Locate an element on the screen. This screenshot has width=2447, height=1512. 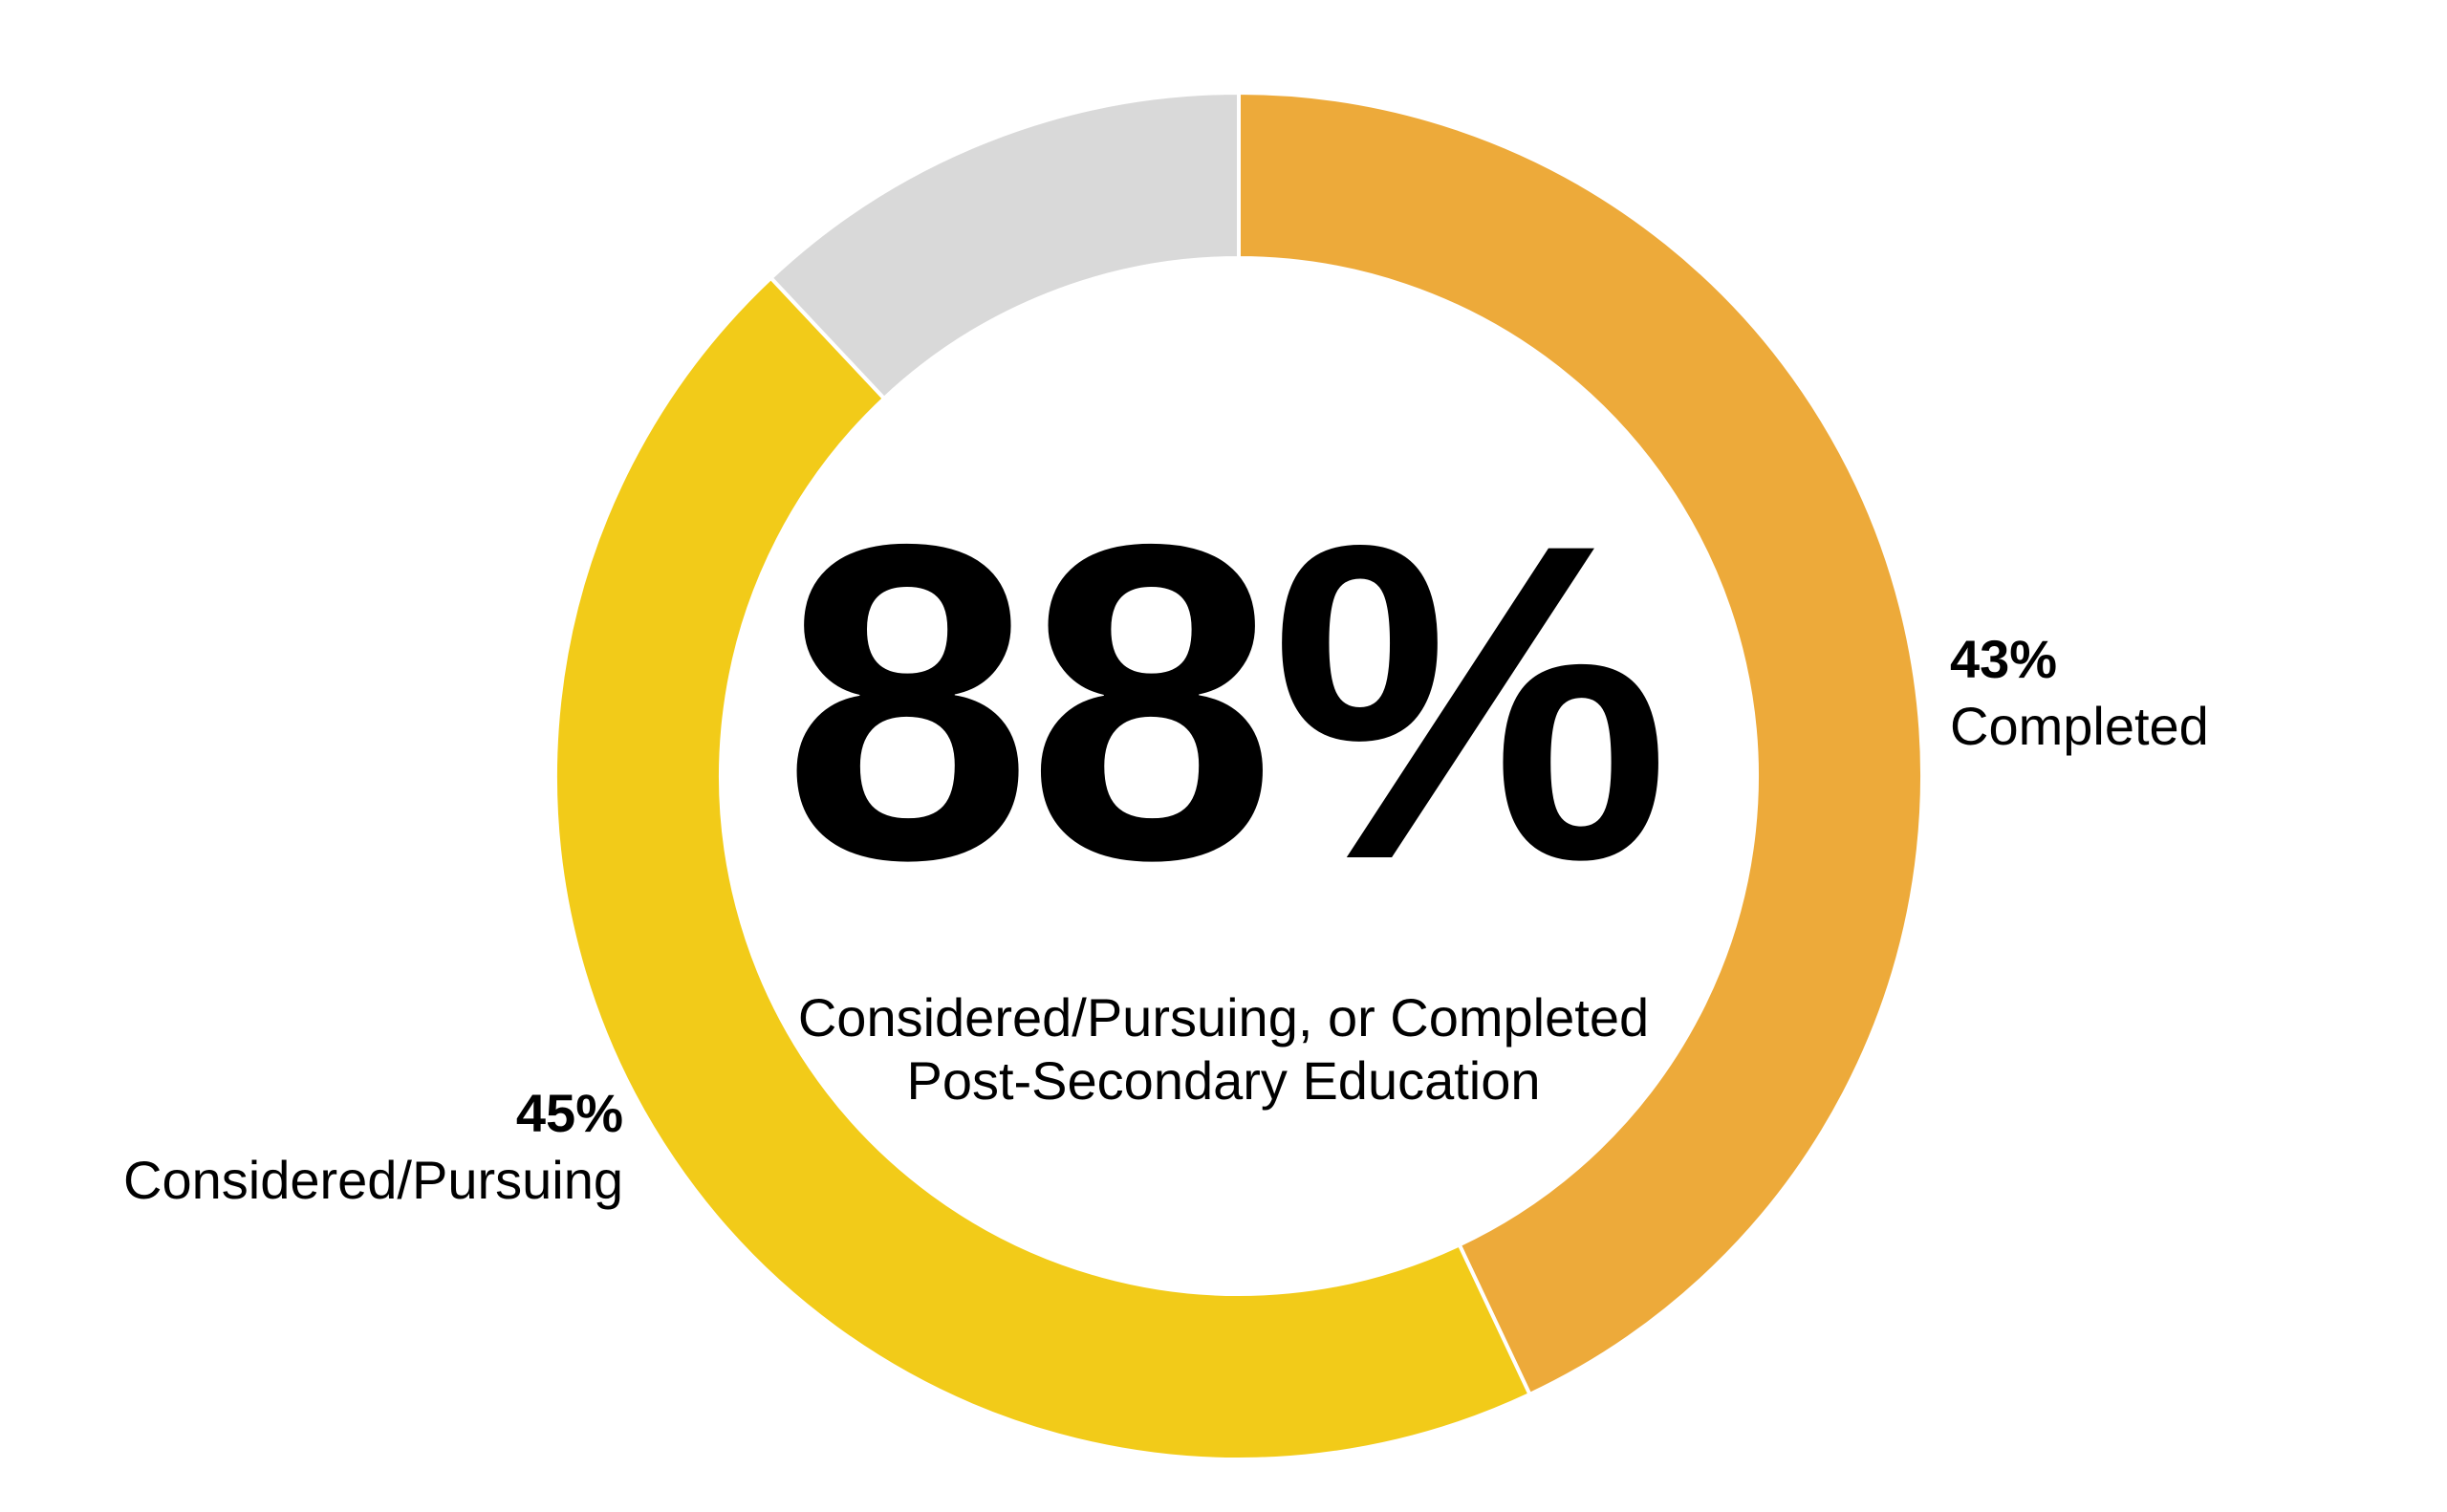
center-value: 88% is located at coordinates (1226, 702).